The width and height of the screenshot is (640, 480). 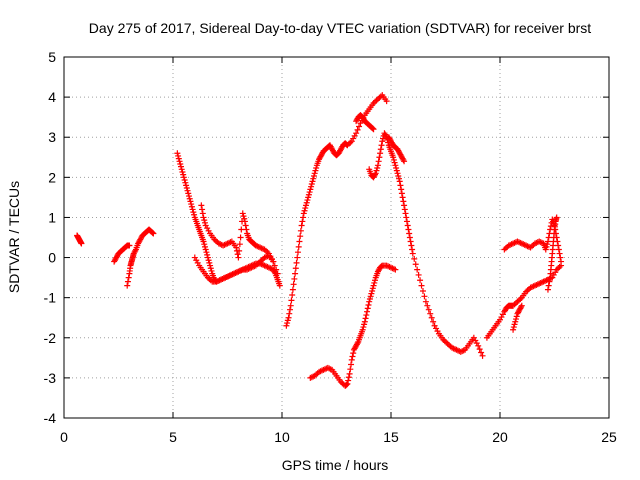 What do you see at coordinates (52, 258) in the screenshot?
I see `y-tick-label: 0` at bounding box center [52, 258].